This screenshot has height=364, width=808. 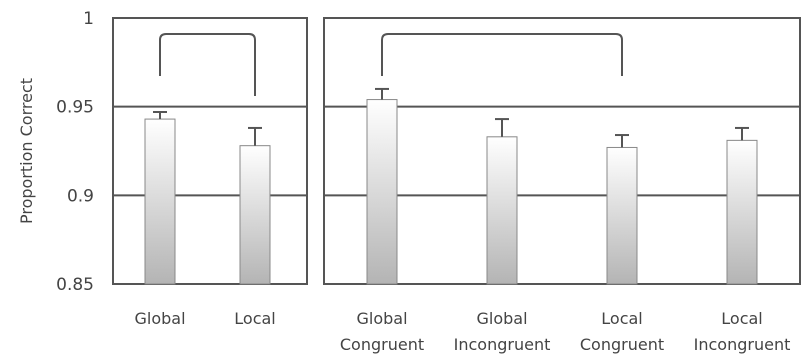 What do you see at coordinates (80, 196) in the screenshot?
I see `y-tick-label: 0.9` at bounding box center [80, 196].